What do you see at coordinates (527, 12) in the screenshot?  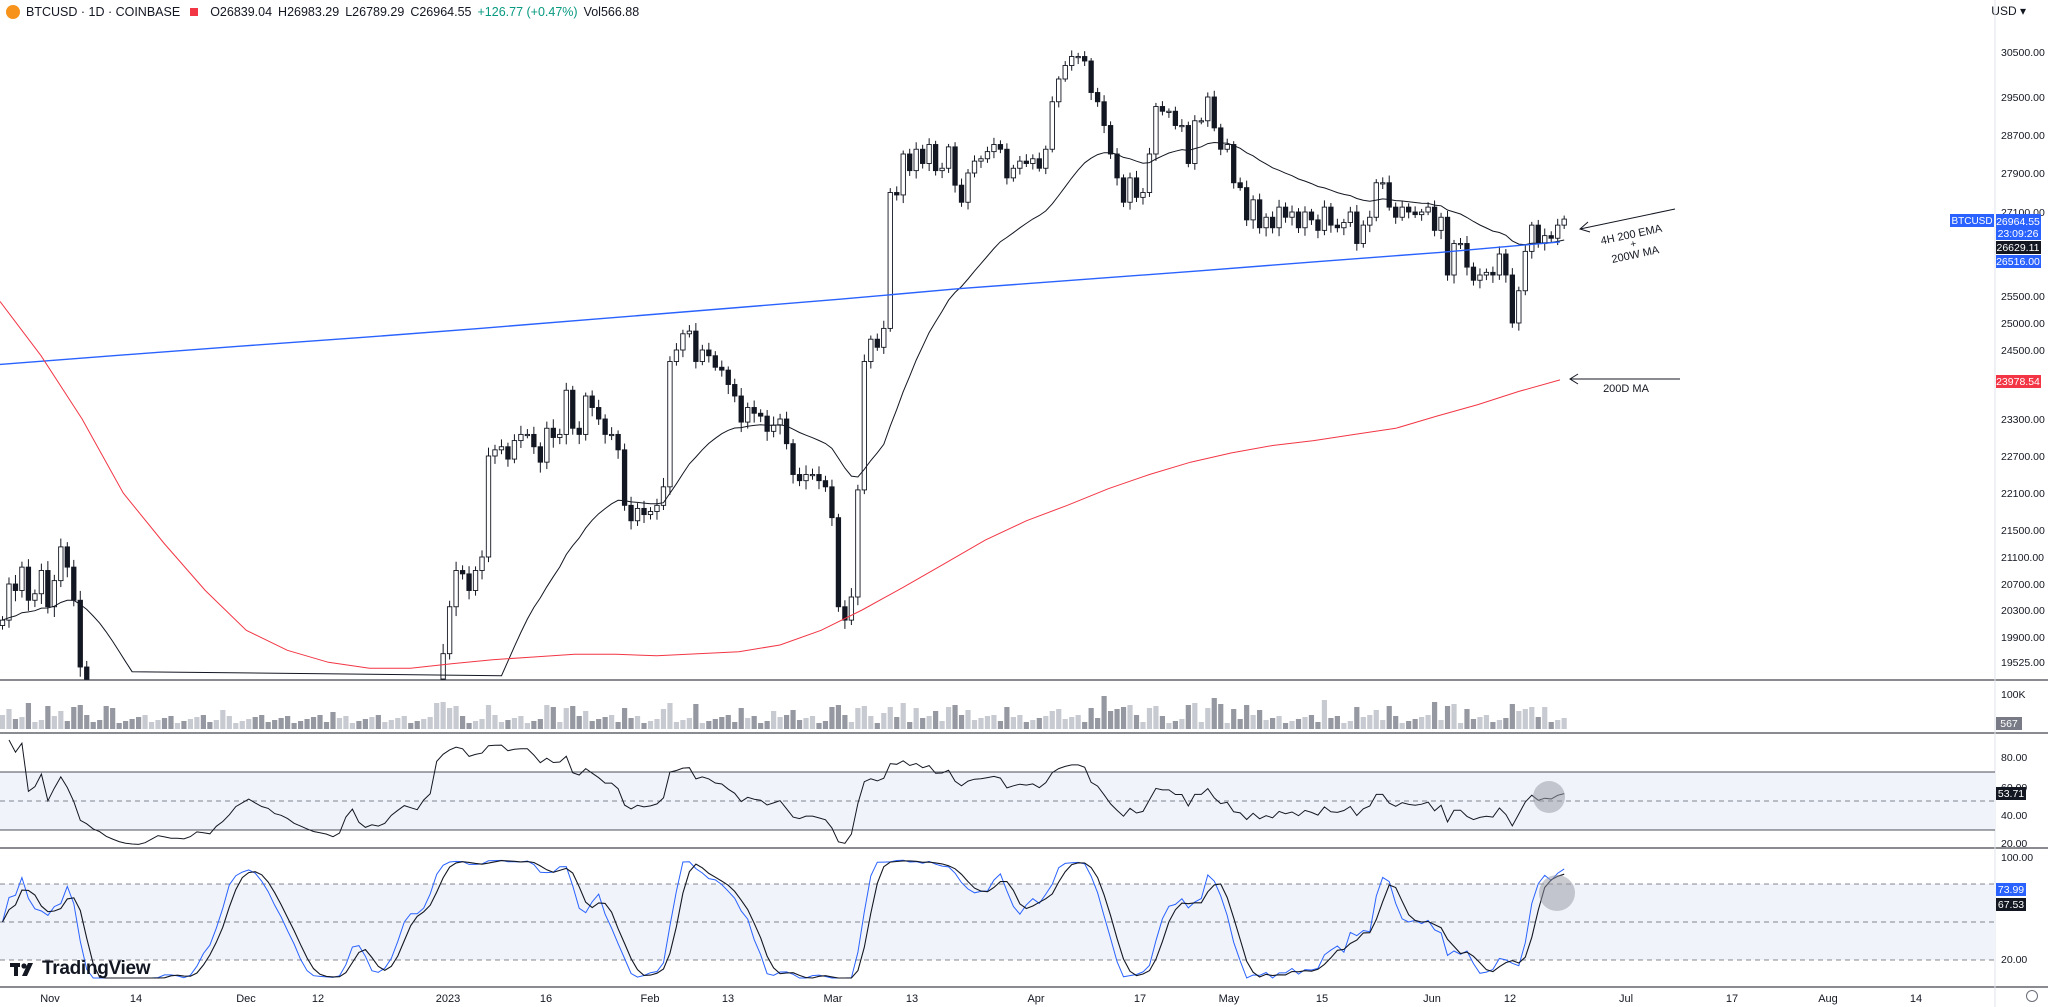 I see `ohlc-change: +126.77 (+0.47%)` at bounding box center [527, 12].